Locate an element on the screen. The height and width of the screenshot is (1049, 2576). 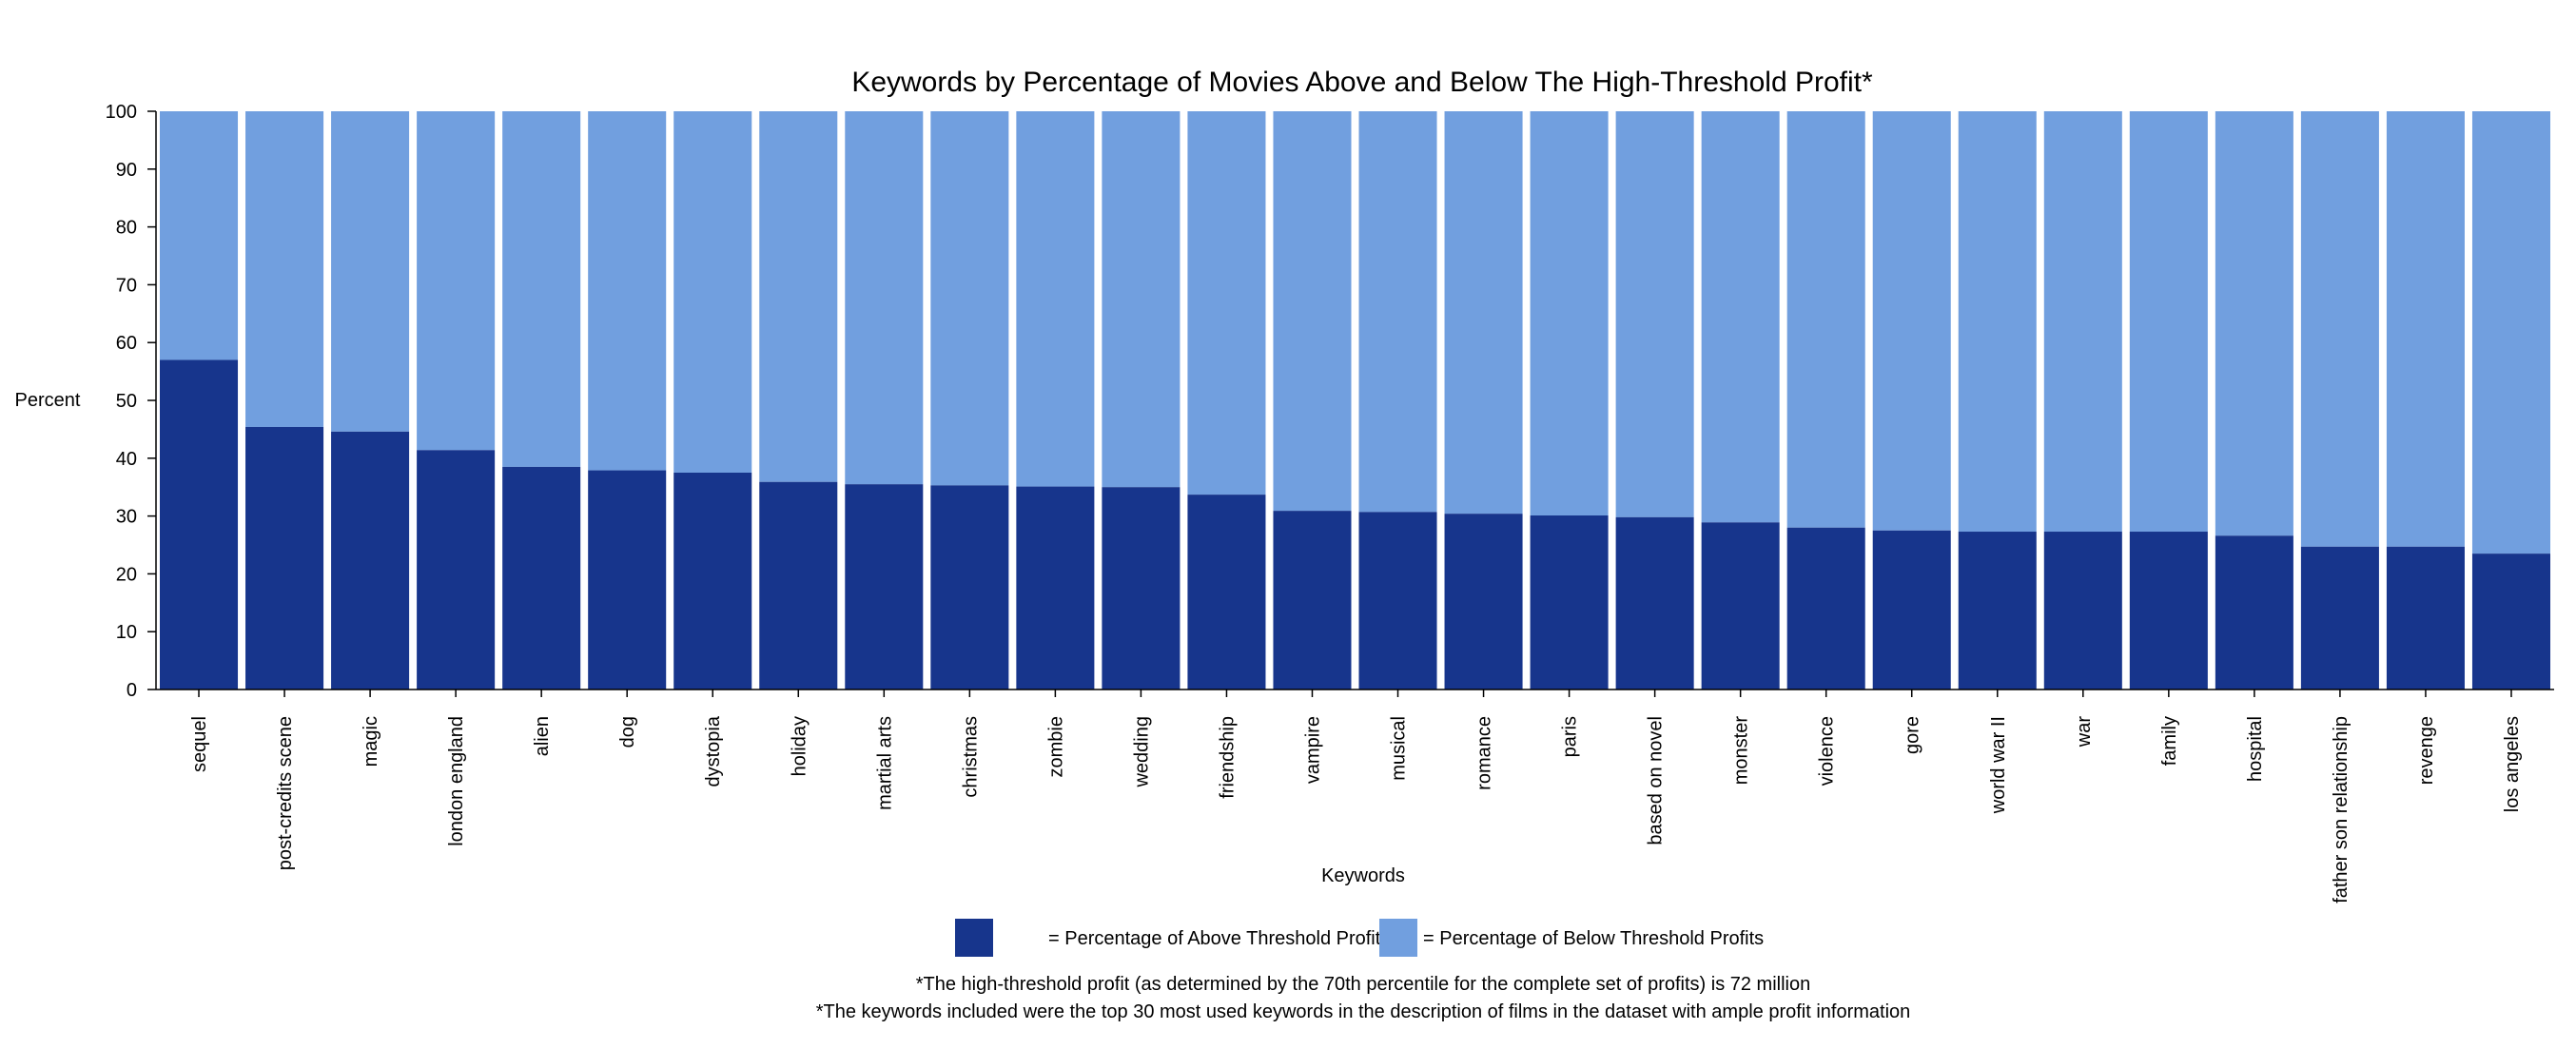
y-tick-label: 70 is located at coordinates (127, 285).